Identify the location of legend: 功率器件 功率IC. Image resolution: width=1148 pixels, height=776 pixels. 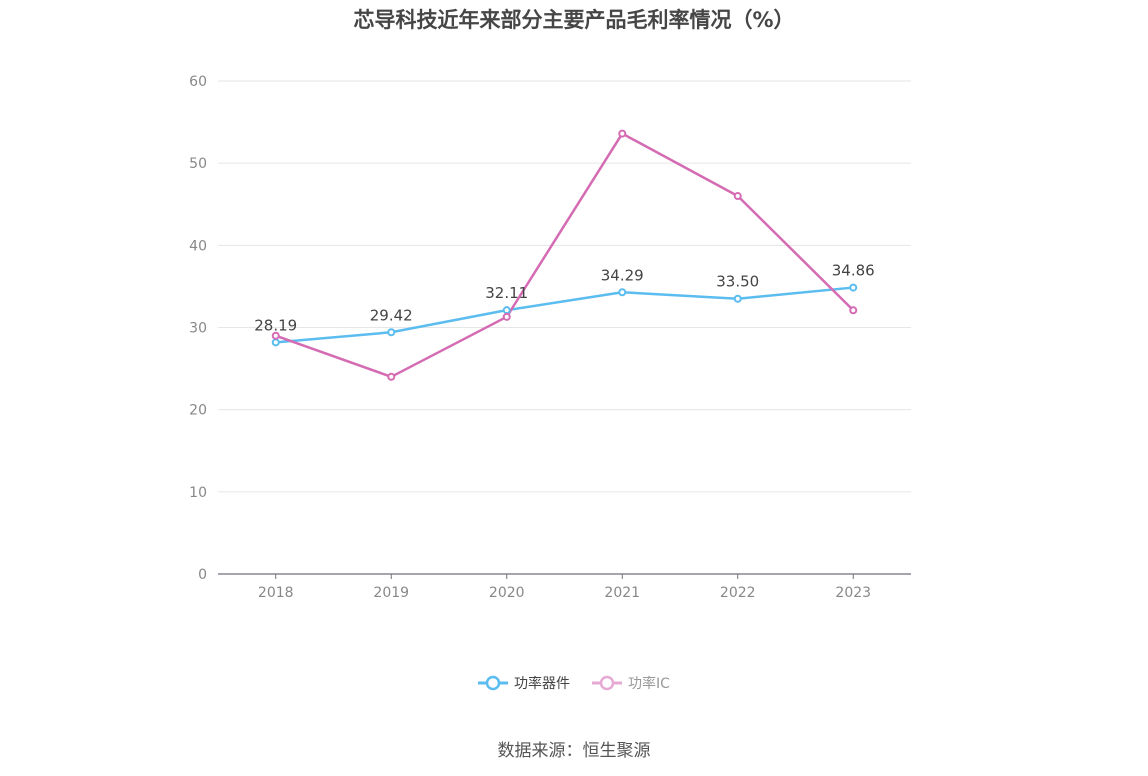
(574, 683).